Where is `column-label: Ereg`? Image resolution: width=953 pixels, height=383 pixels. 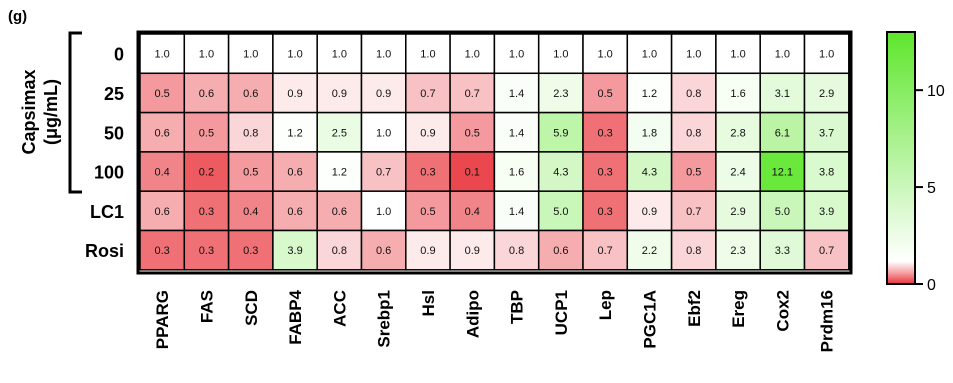 column-label: Ereg is located at coordinates (738, 309).